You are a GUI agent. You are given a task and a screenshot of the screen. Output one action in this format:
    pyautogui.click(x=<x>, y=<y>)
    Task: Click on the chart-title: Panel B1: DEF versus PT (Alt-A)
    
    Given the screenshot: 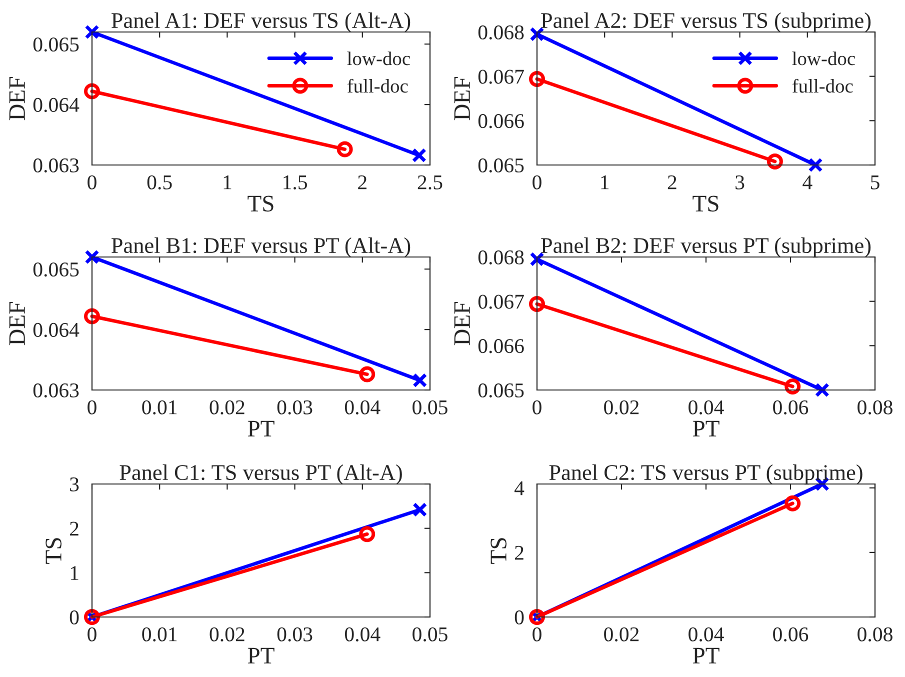 What is the action you would take?
    pyautogui.click(x=261, y=247)
    